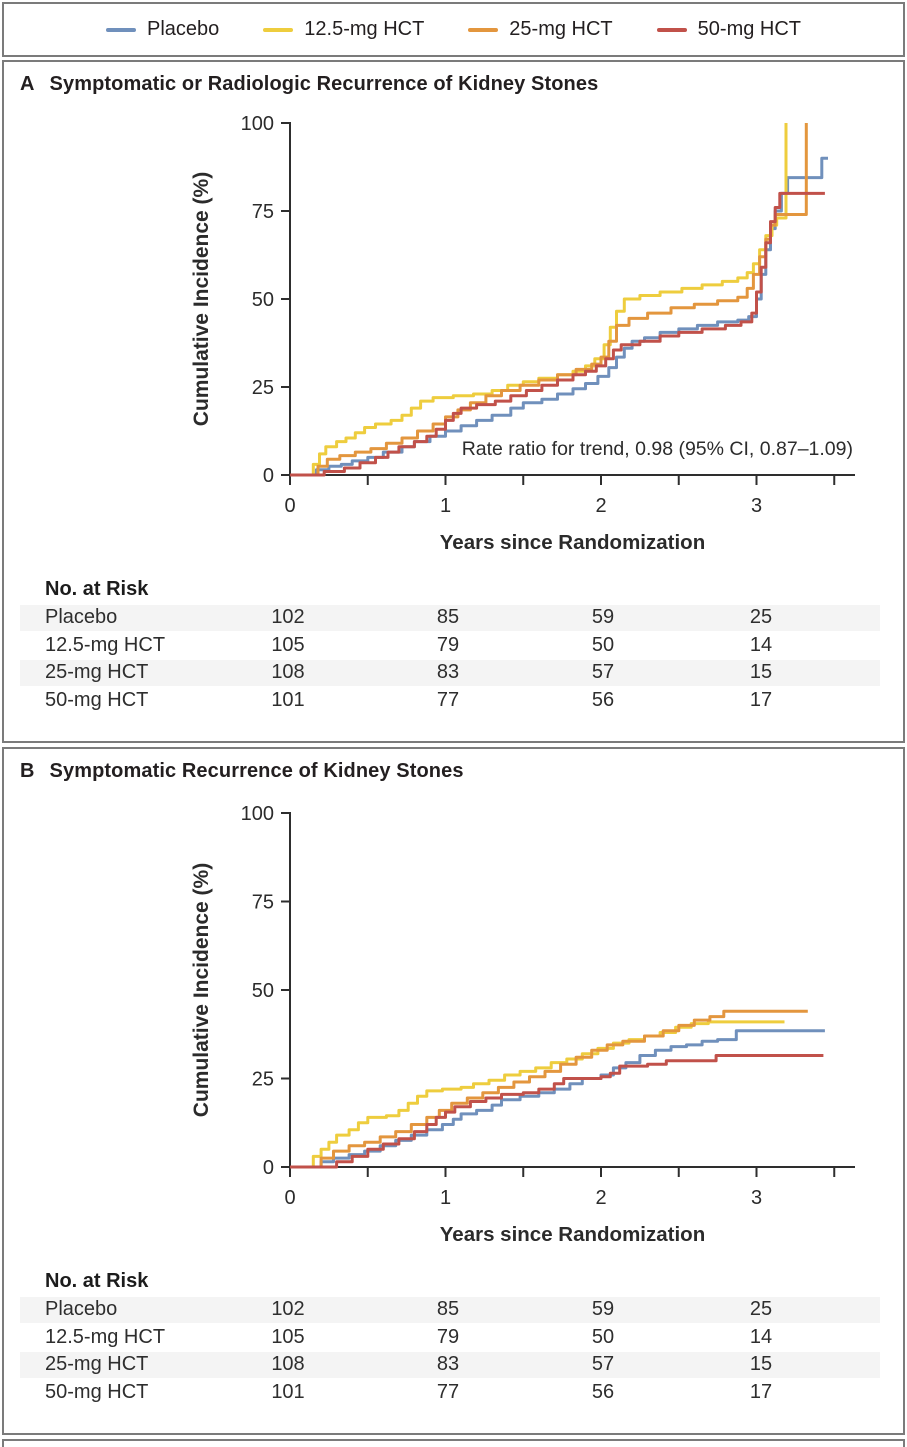  What do you see at coordinates (453, 29) in the screenshot?
I see `chart-legend: Placebo 12.5-mg HCT 25-mg HCT 50-mg HCT` at bounding box center [453, 29].